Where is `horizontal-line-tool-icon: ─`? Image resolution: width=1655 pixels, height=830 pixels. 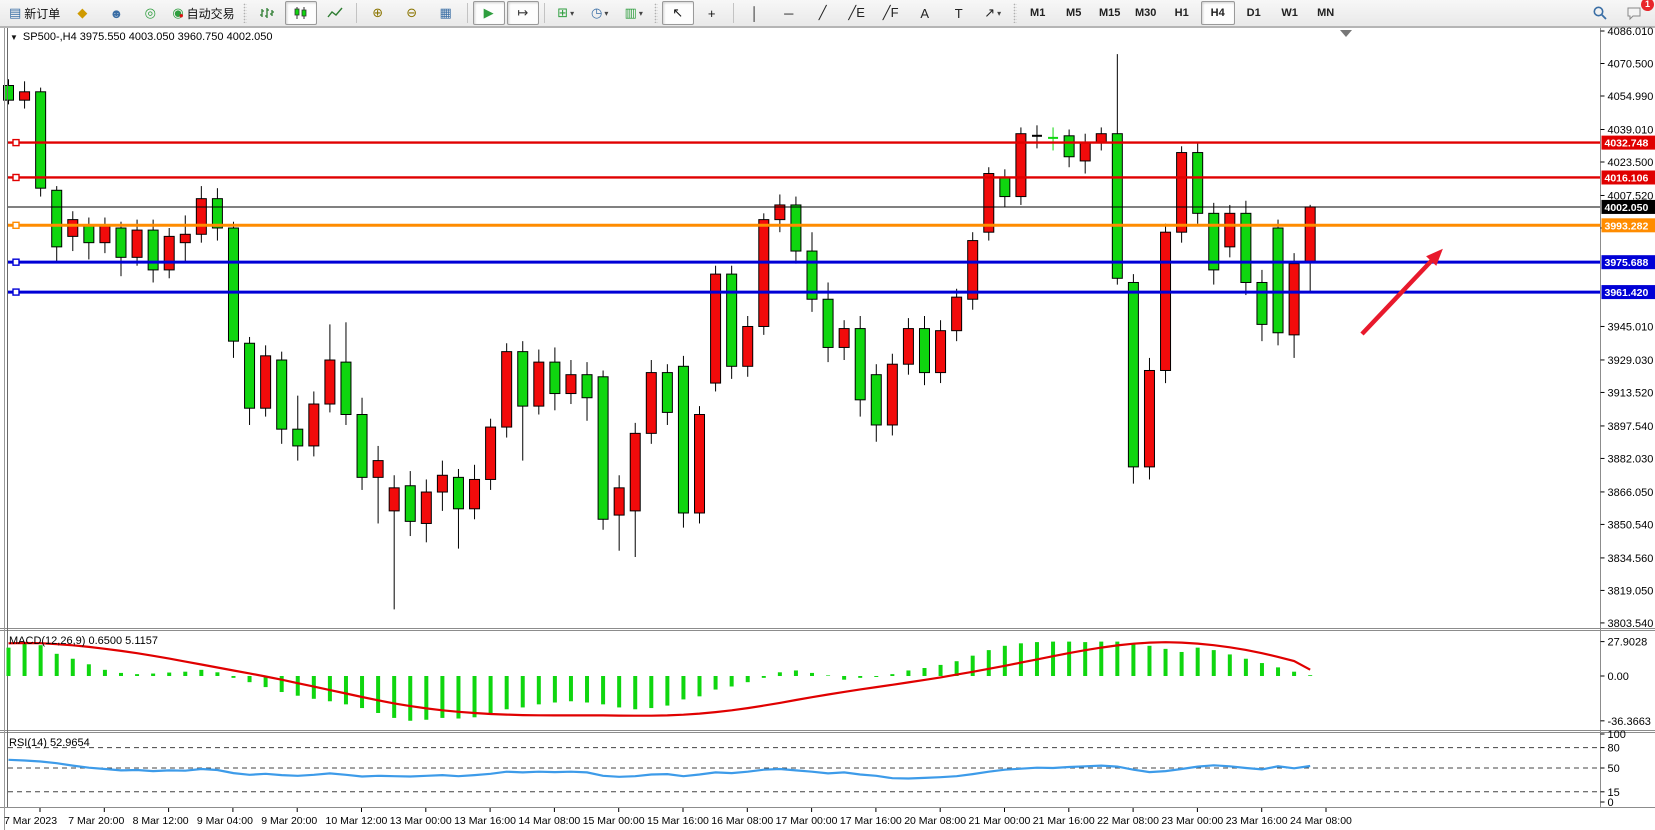
horizontal-line-tool-icon: ─ is located at coordinates (789, 13).